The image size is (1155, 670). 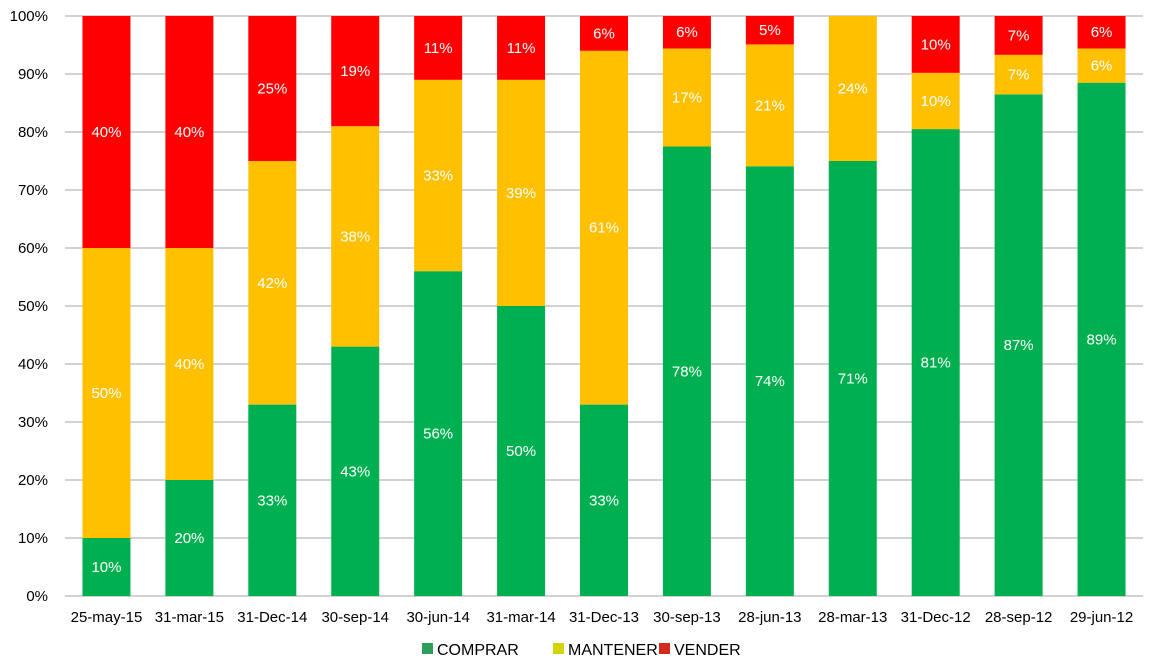 I want to click on data-label-mantener: 61%, so click(x=604, y=228).